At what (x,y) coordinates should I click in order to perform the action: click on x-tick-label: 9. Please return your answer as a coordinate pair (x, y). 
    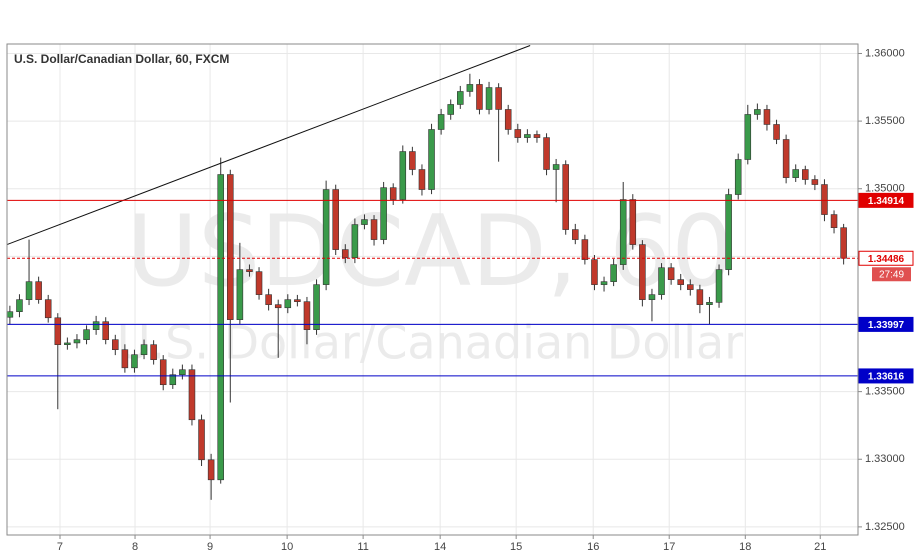
    Looking at the image, I should click on (210, 547).